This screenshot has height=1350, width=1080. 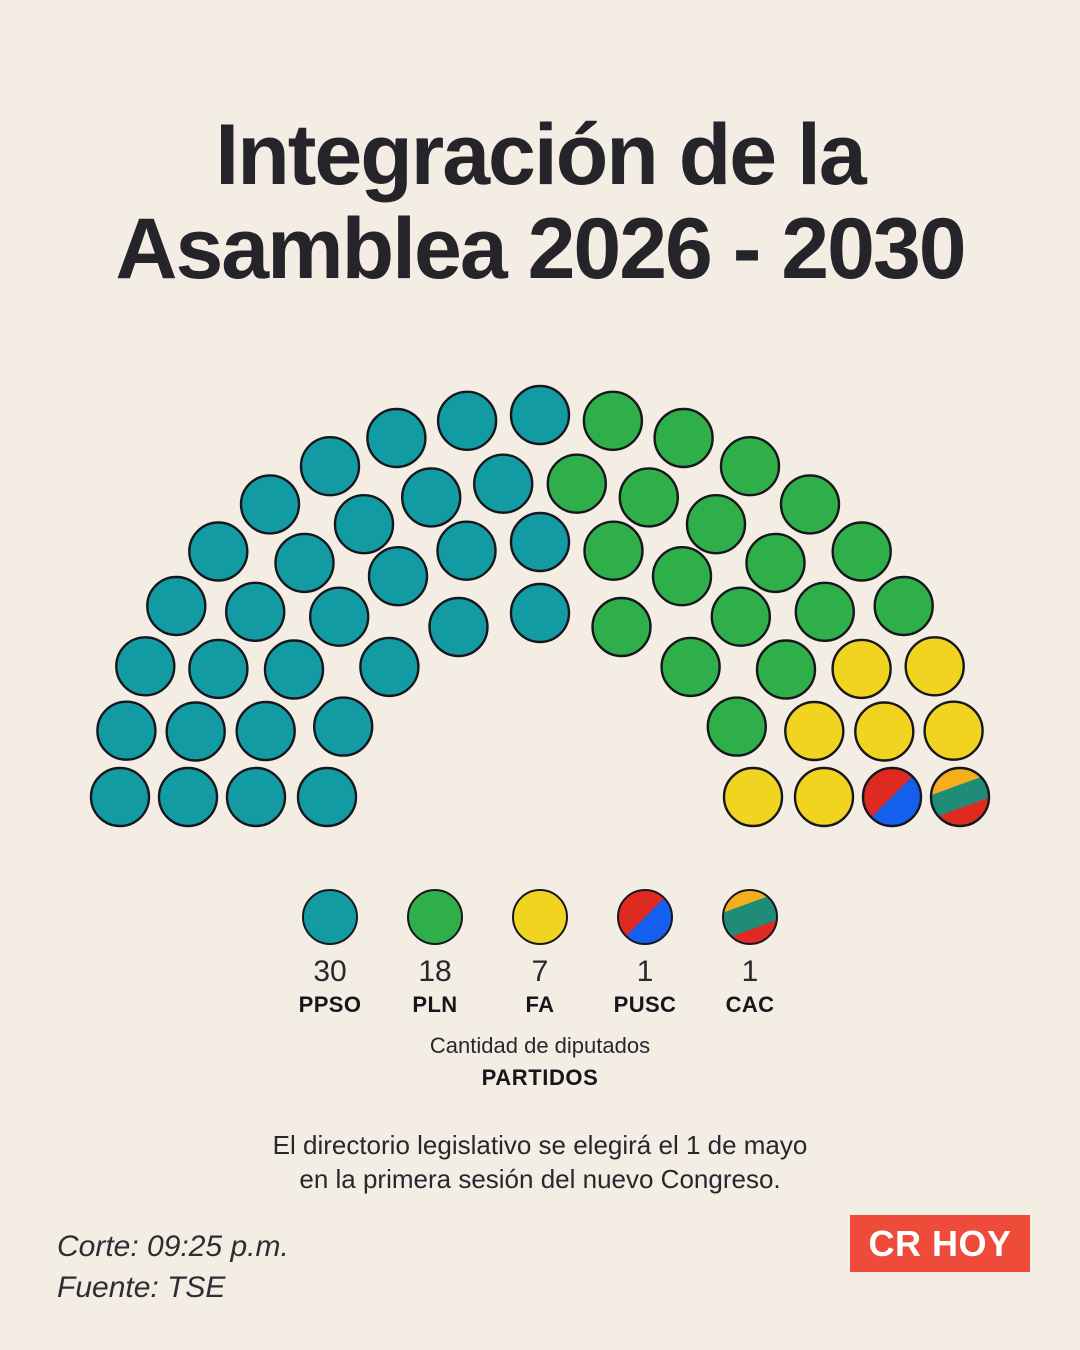 What do you see at coordinates (750, 1004) in the screenshot?
I see `legend-party-code: CAC` at bounding box center [750, 1004].